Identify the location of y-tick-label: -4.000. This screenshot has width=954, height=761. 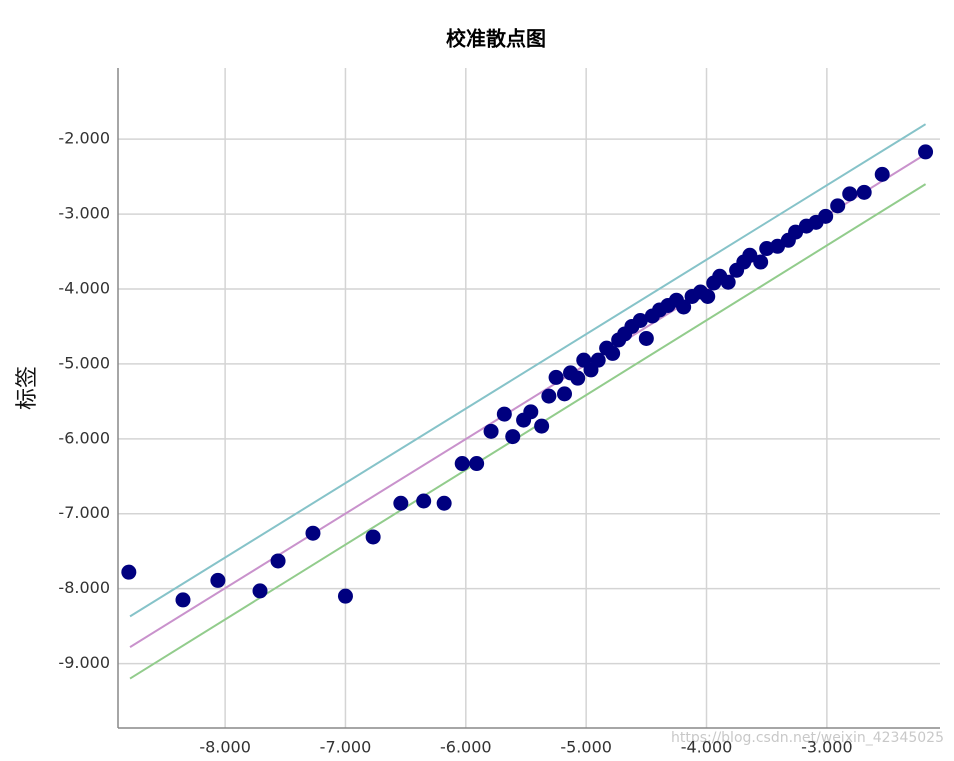
(84, 287).